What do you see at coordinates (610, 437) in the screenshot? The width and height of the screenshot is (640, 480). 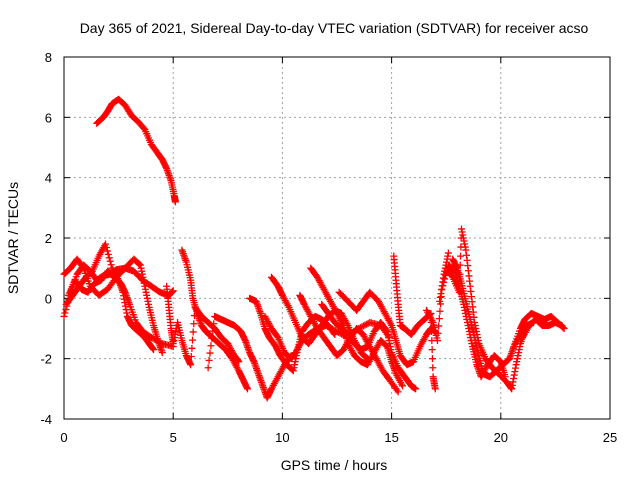 I see `x-tick-label: 25` at bounding box center [610, 437].